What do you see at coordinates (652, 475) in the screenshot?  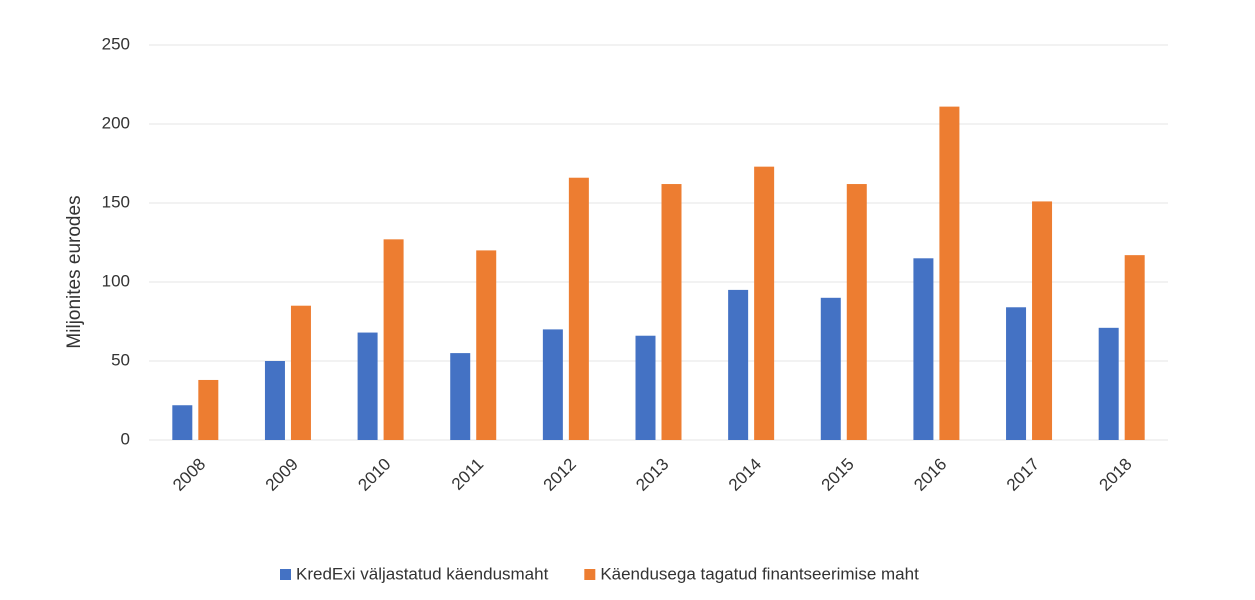 I see `x-tick-label: 2013` at bounding box center [652, 475].